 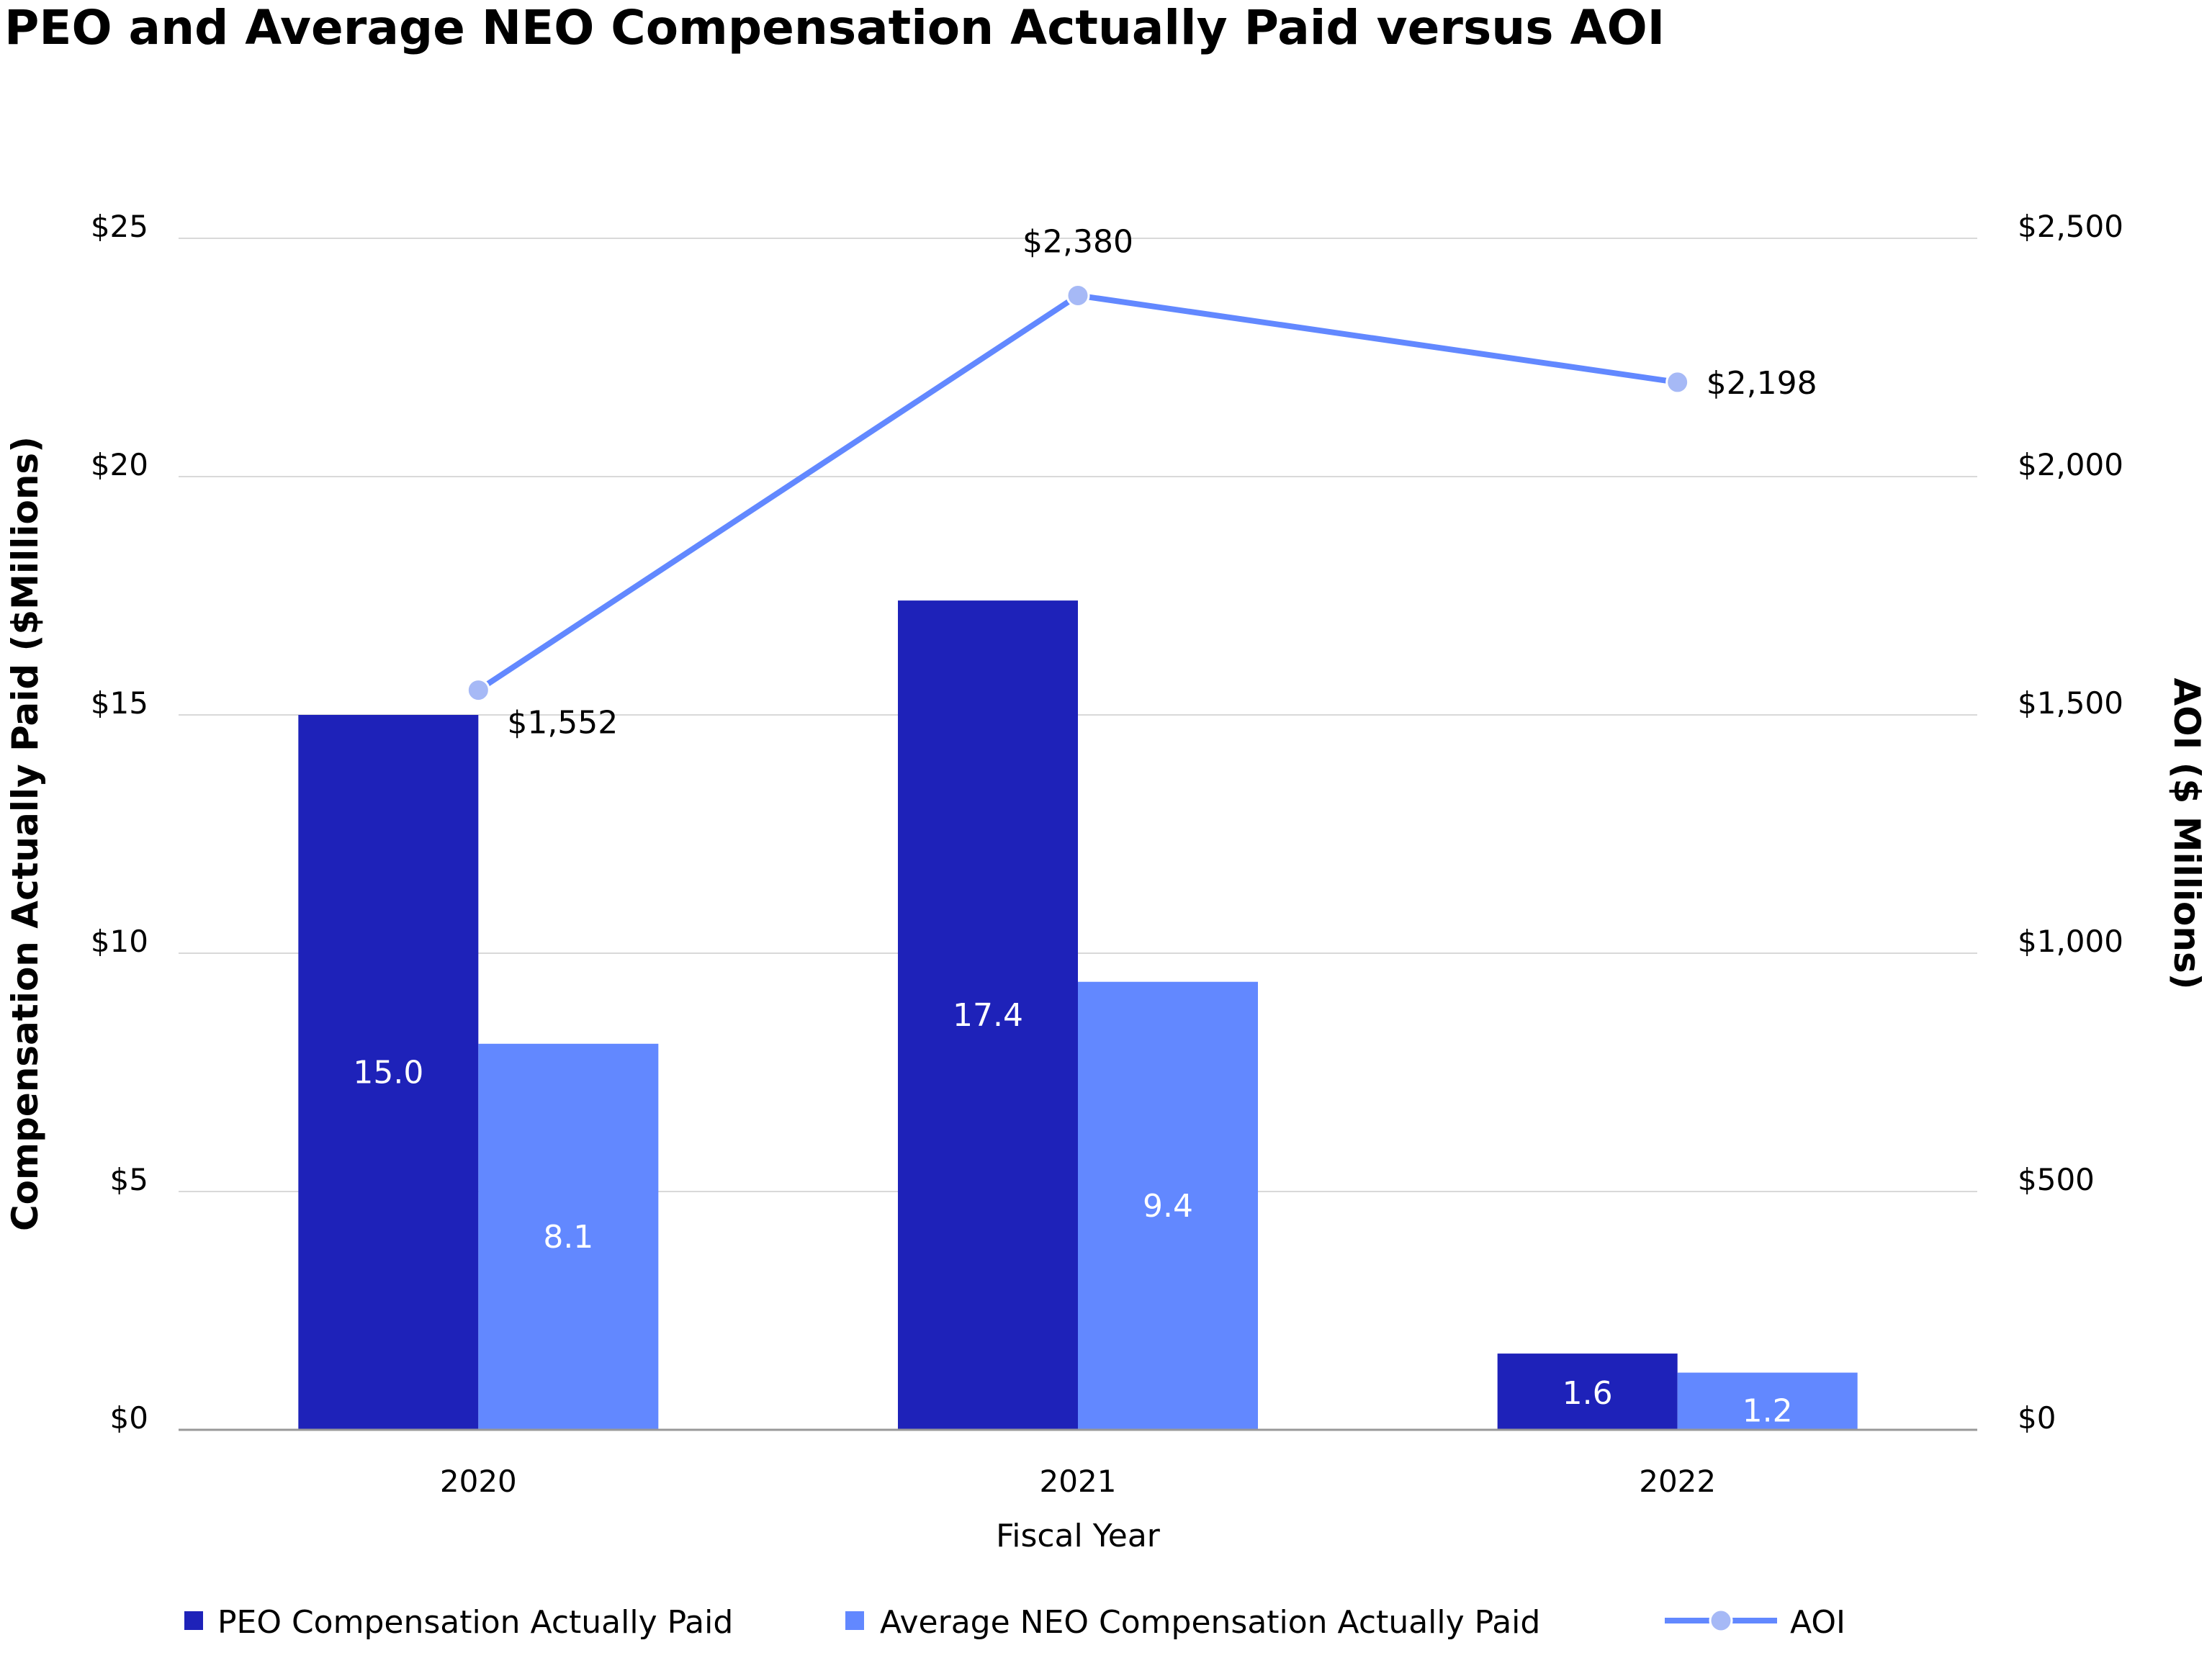 I want to click on legend-label-aoi: AOI, so click(x=1818, y=1623).